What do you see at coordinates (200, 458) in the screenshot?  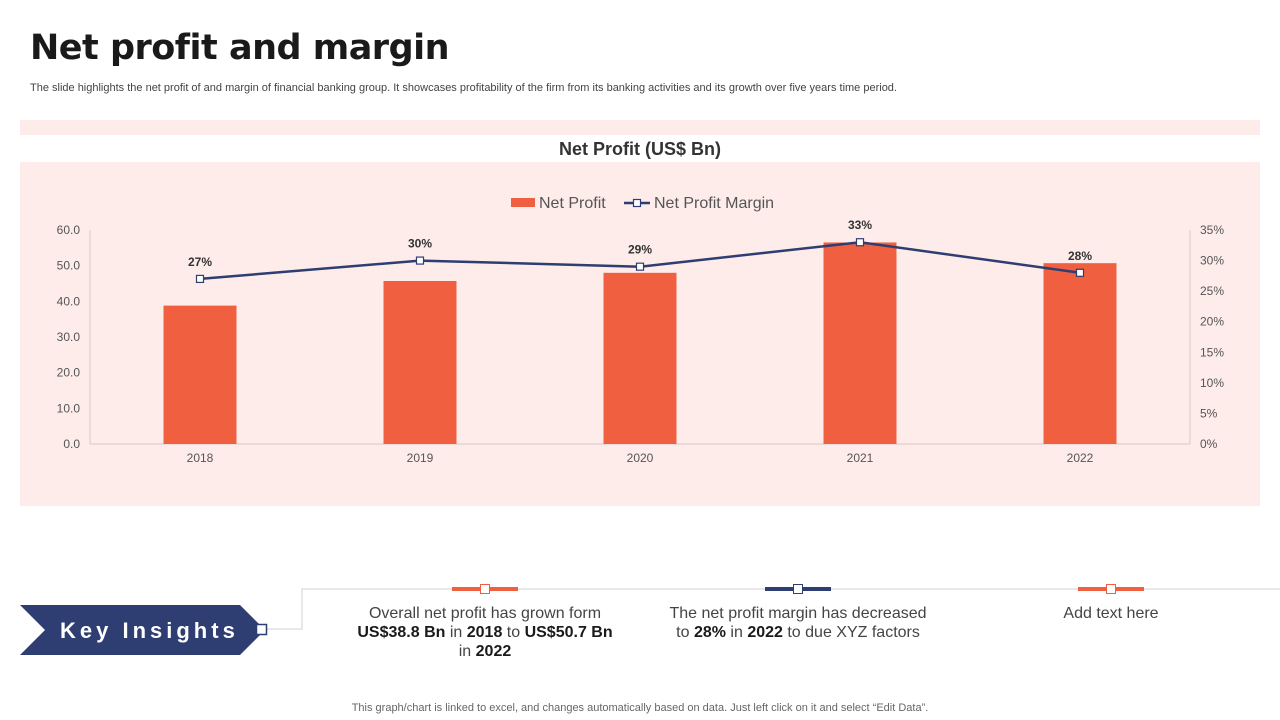 I see `x-tick-label: 2018` at bounding box center [200, 458].